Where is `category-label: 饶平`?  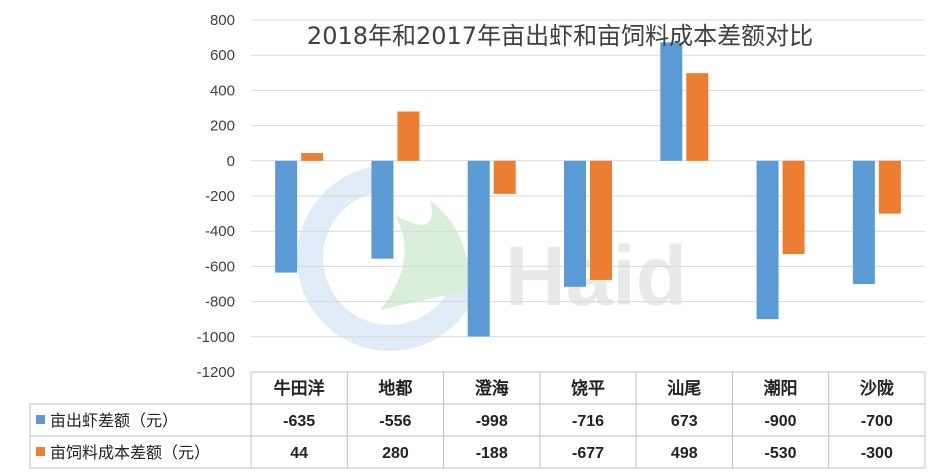 category-label: 饶平 is located at coordinates (588, 388).